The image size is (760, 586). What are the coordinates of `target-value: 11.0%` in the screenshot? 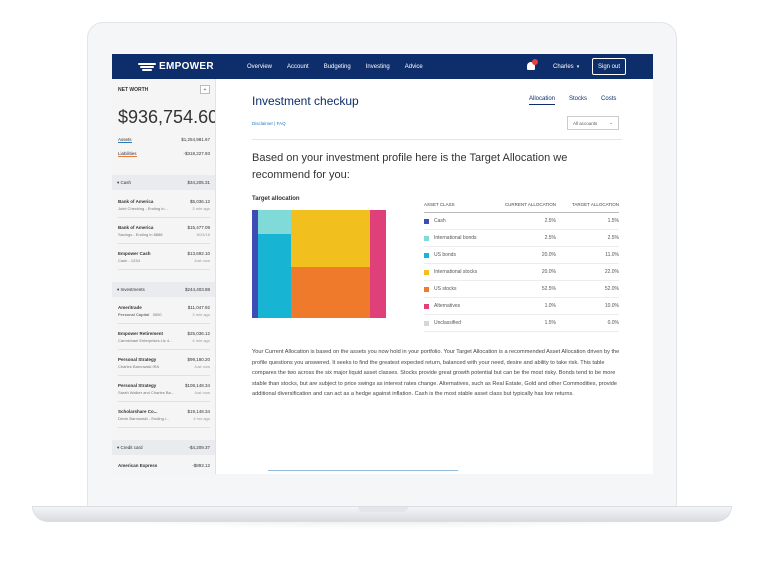 It's located at (612, 255).